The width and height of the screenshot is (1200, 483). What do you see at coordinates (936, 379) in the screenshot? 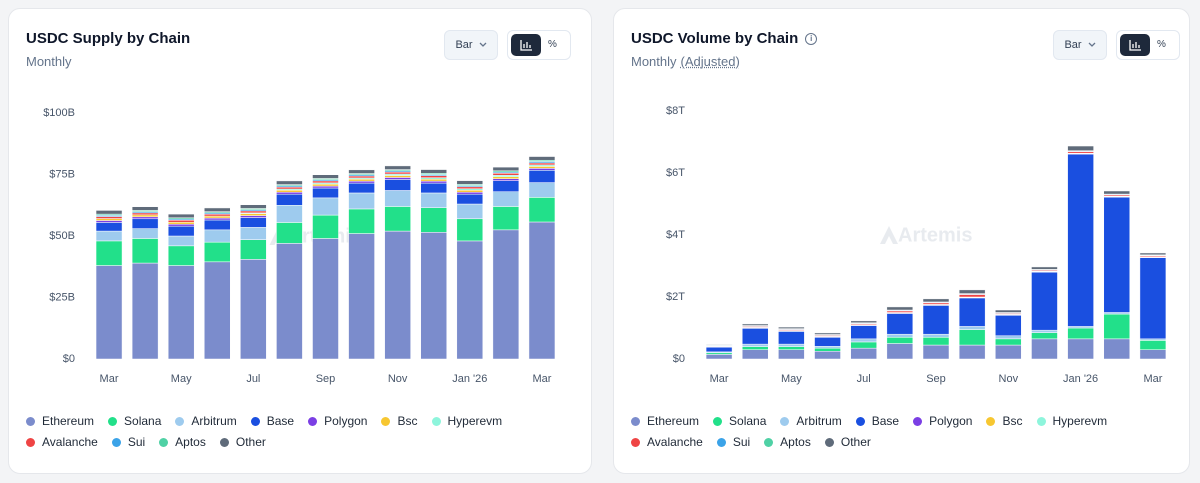
I see `x-tick-label: Sep` at bounding box center [936, 379].